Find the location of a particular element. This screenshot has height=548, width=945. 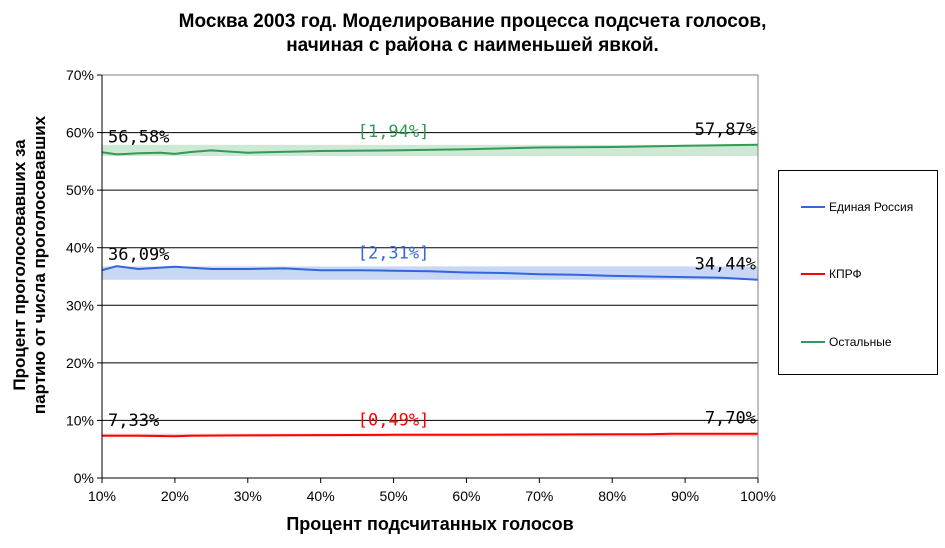

y-tick-label: 60% is located at coordinates (80, 133).